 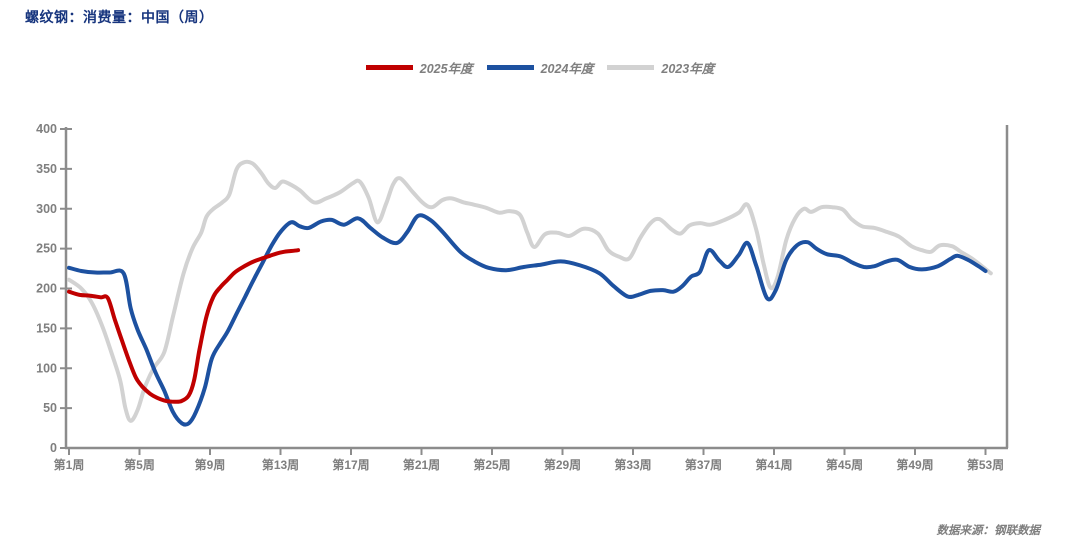 What do you see at coordinates (660, 67) in the screenshot?
I see `legend-item-2: 2023年度` at bounding box center [660, 67].